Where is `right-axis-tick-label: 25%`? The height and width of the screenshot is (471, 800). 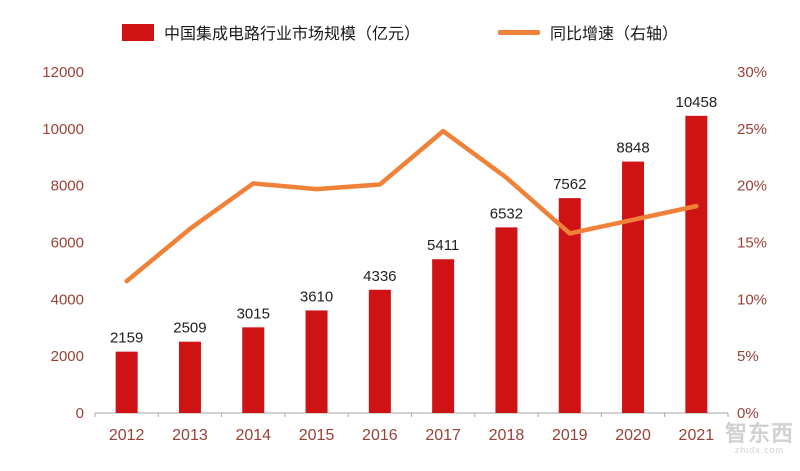
right-axis-tick-label: 25% is located at coordinates (752, 129).